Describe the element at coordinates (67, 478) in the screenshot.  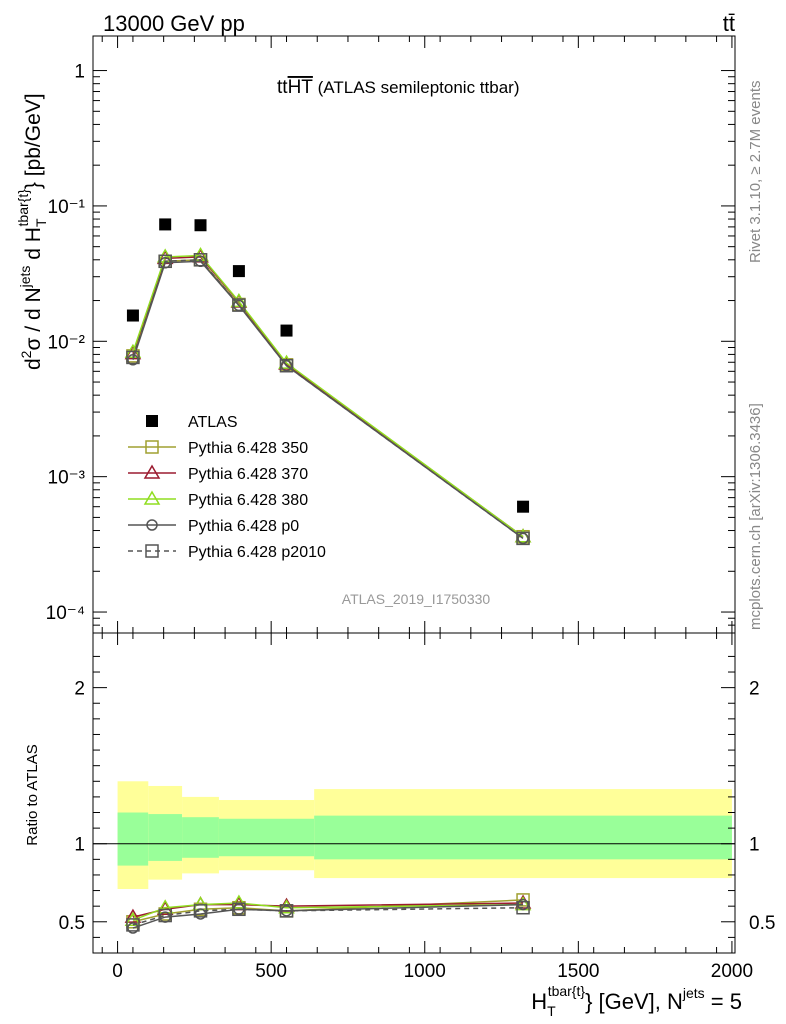
I see `y-tick-label: 10⁻³` at that location.